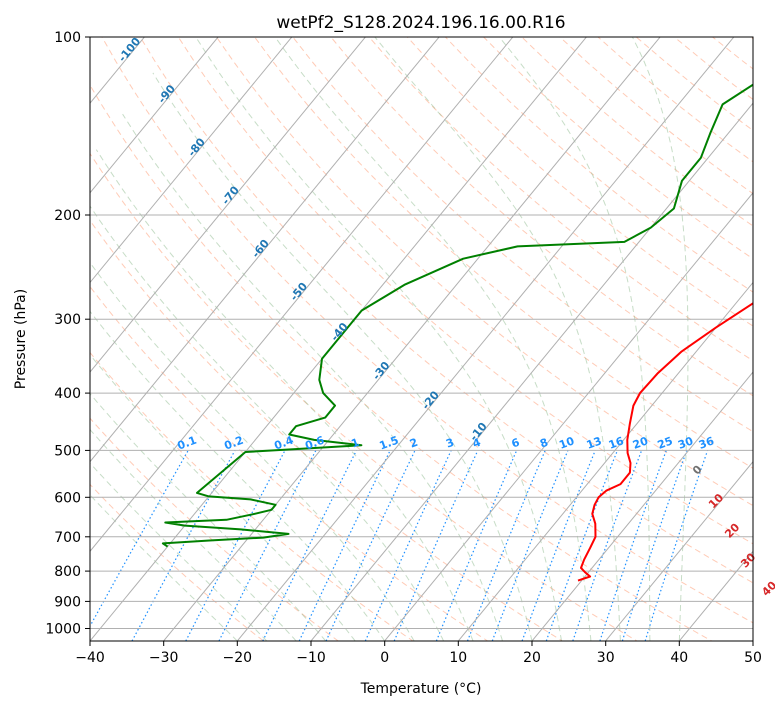 Image resolution: width=775 pixels, height=712 pixels. What do you see at coordinates (389, 443) in the screenshot?
I see `mixing-ratio-label: 1.5` at bounding box center [389, 443].